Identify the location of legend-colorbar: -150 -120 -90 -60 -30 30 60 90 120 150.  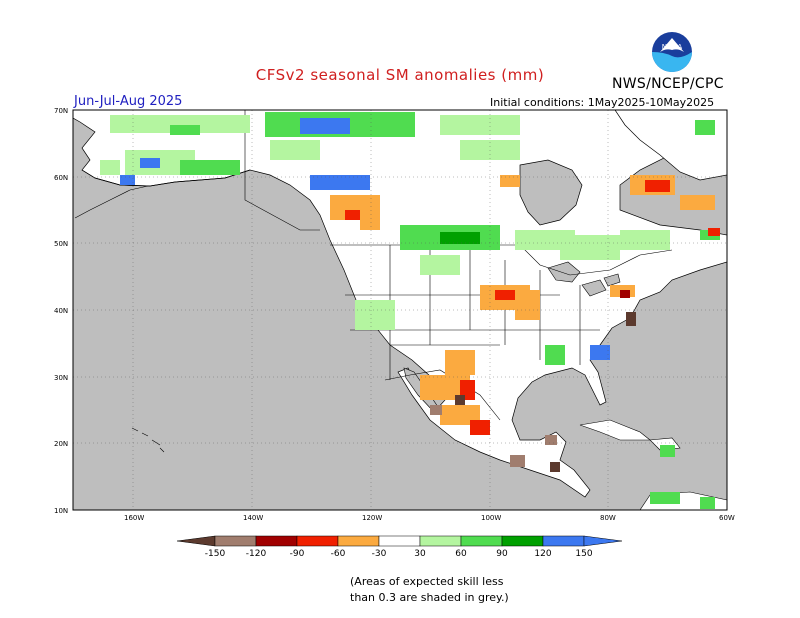
(399, 547).